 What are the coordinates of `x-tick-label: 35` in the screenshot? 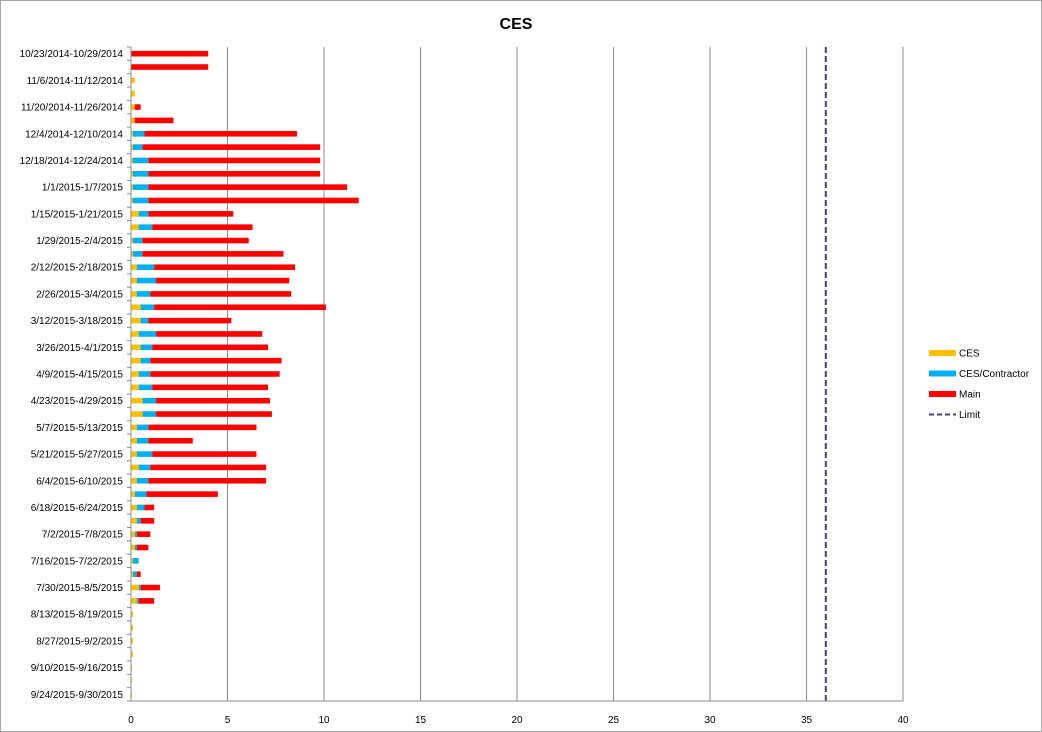 It's located at (807, 720).